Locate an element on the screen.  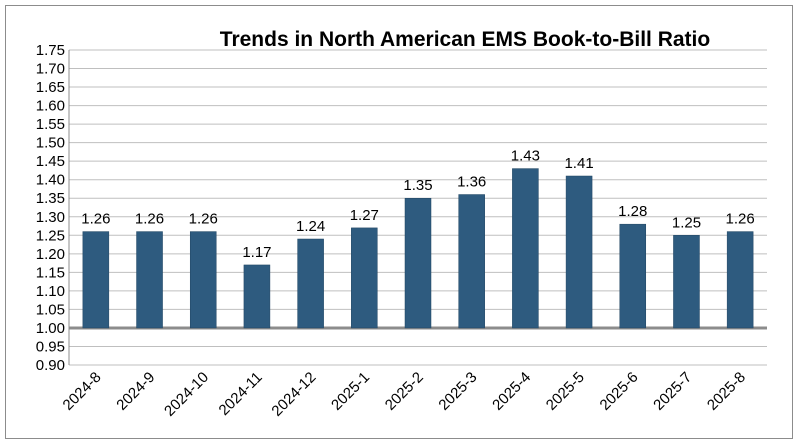
x-tick-label: 2025-4 is located at coordinates (511, 391).